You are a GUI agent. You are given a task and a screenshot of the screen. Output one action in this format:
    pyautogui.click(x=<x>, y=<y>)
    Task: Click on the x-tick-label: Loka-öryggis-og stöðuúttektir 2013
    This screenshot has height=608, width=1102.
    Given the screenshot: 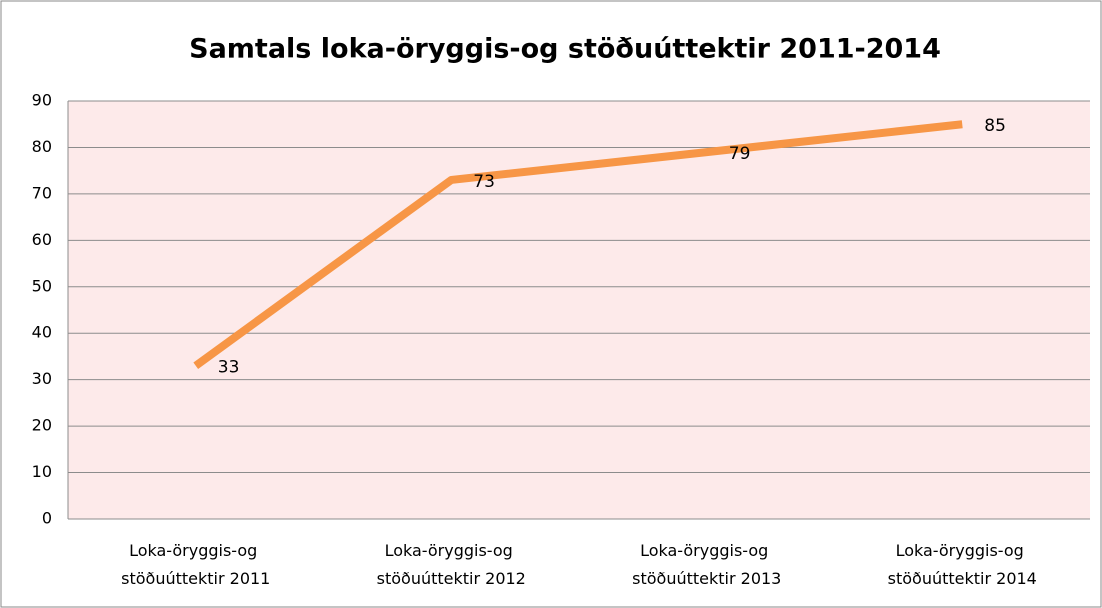 What is the action you would take?
    pyautogui.click(x=706, y=564)
    